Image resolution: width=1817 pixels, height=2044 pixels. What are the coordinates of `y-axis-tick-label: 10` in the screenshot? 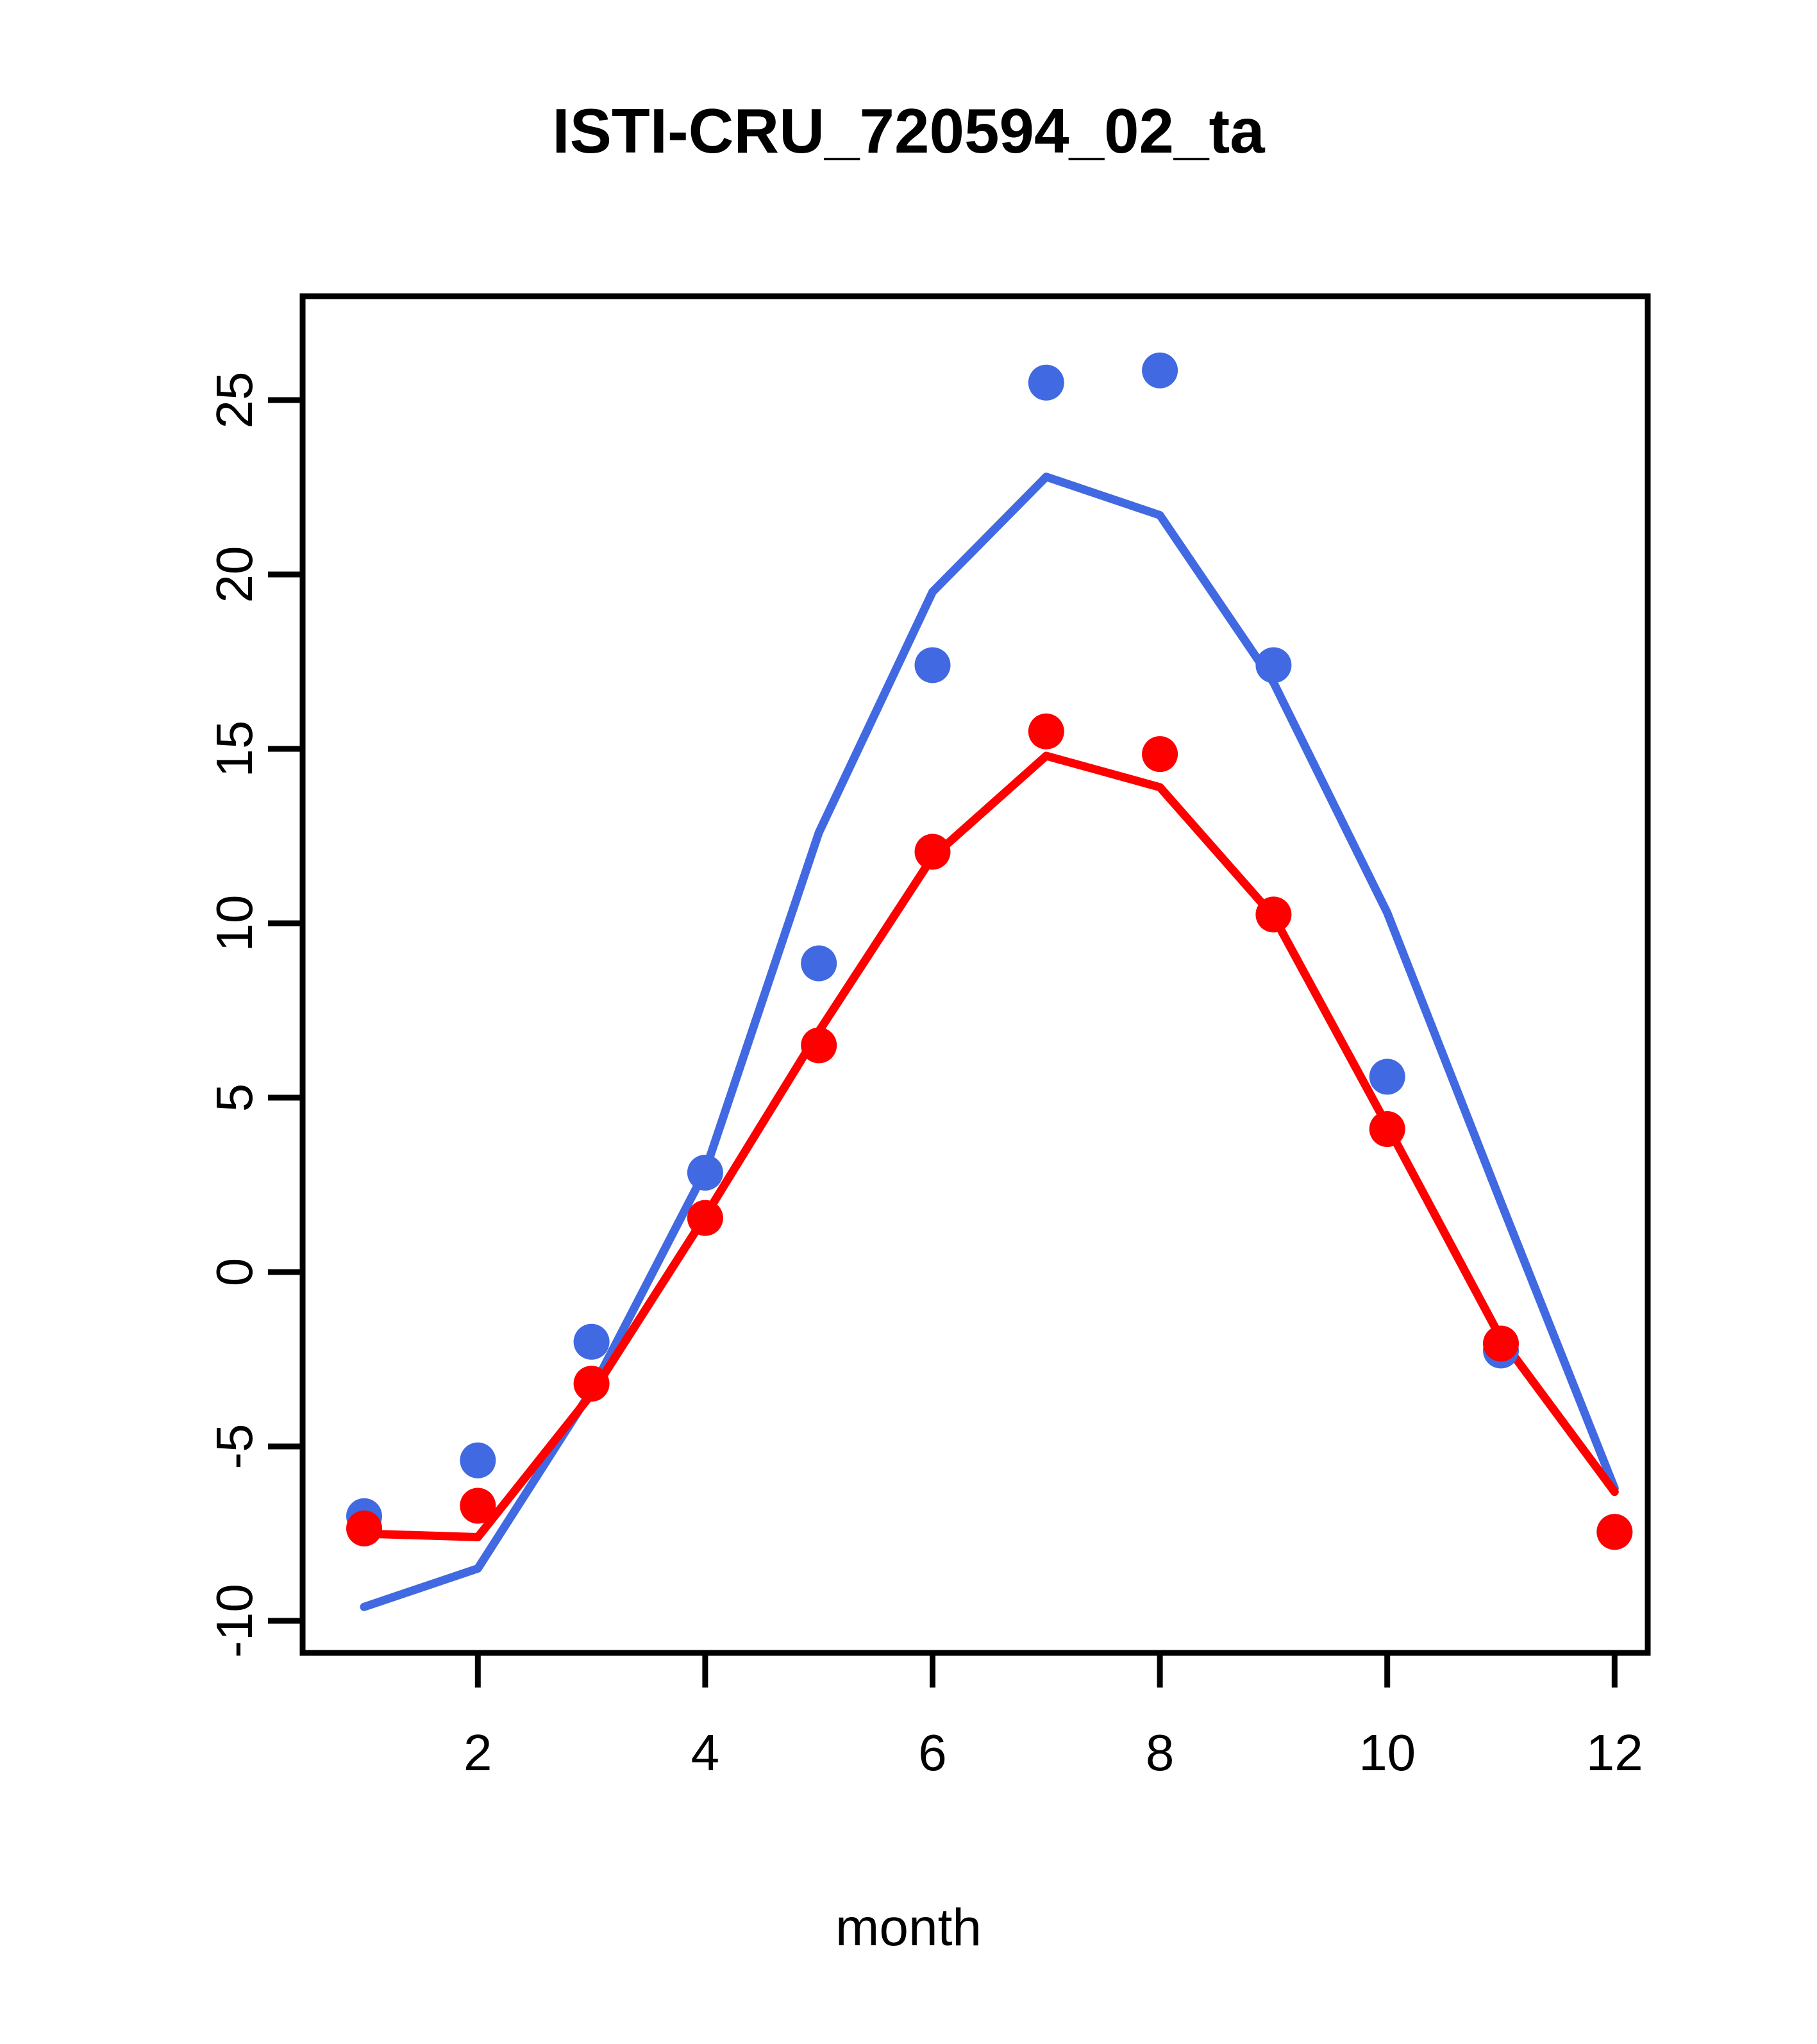 It's located at (235, 923).